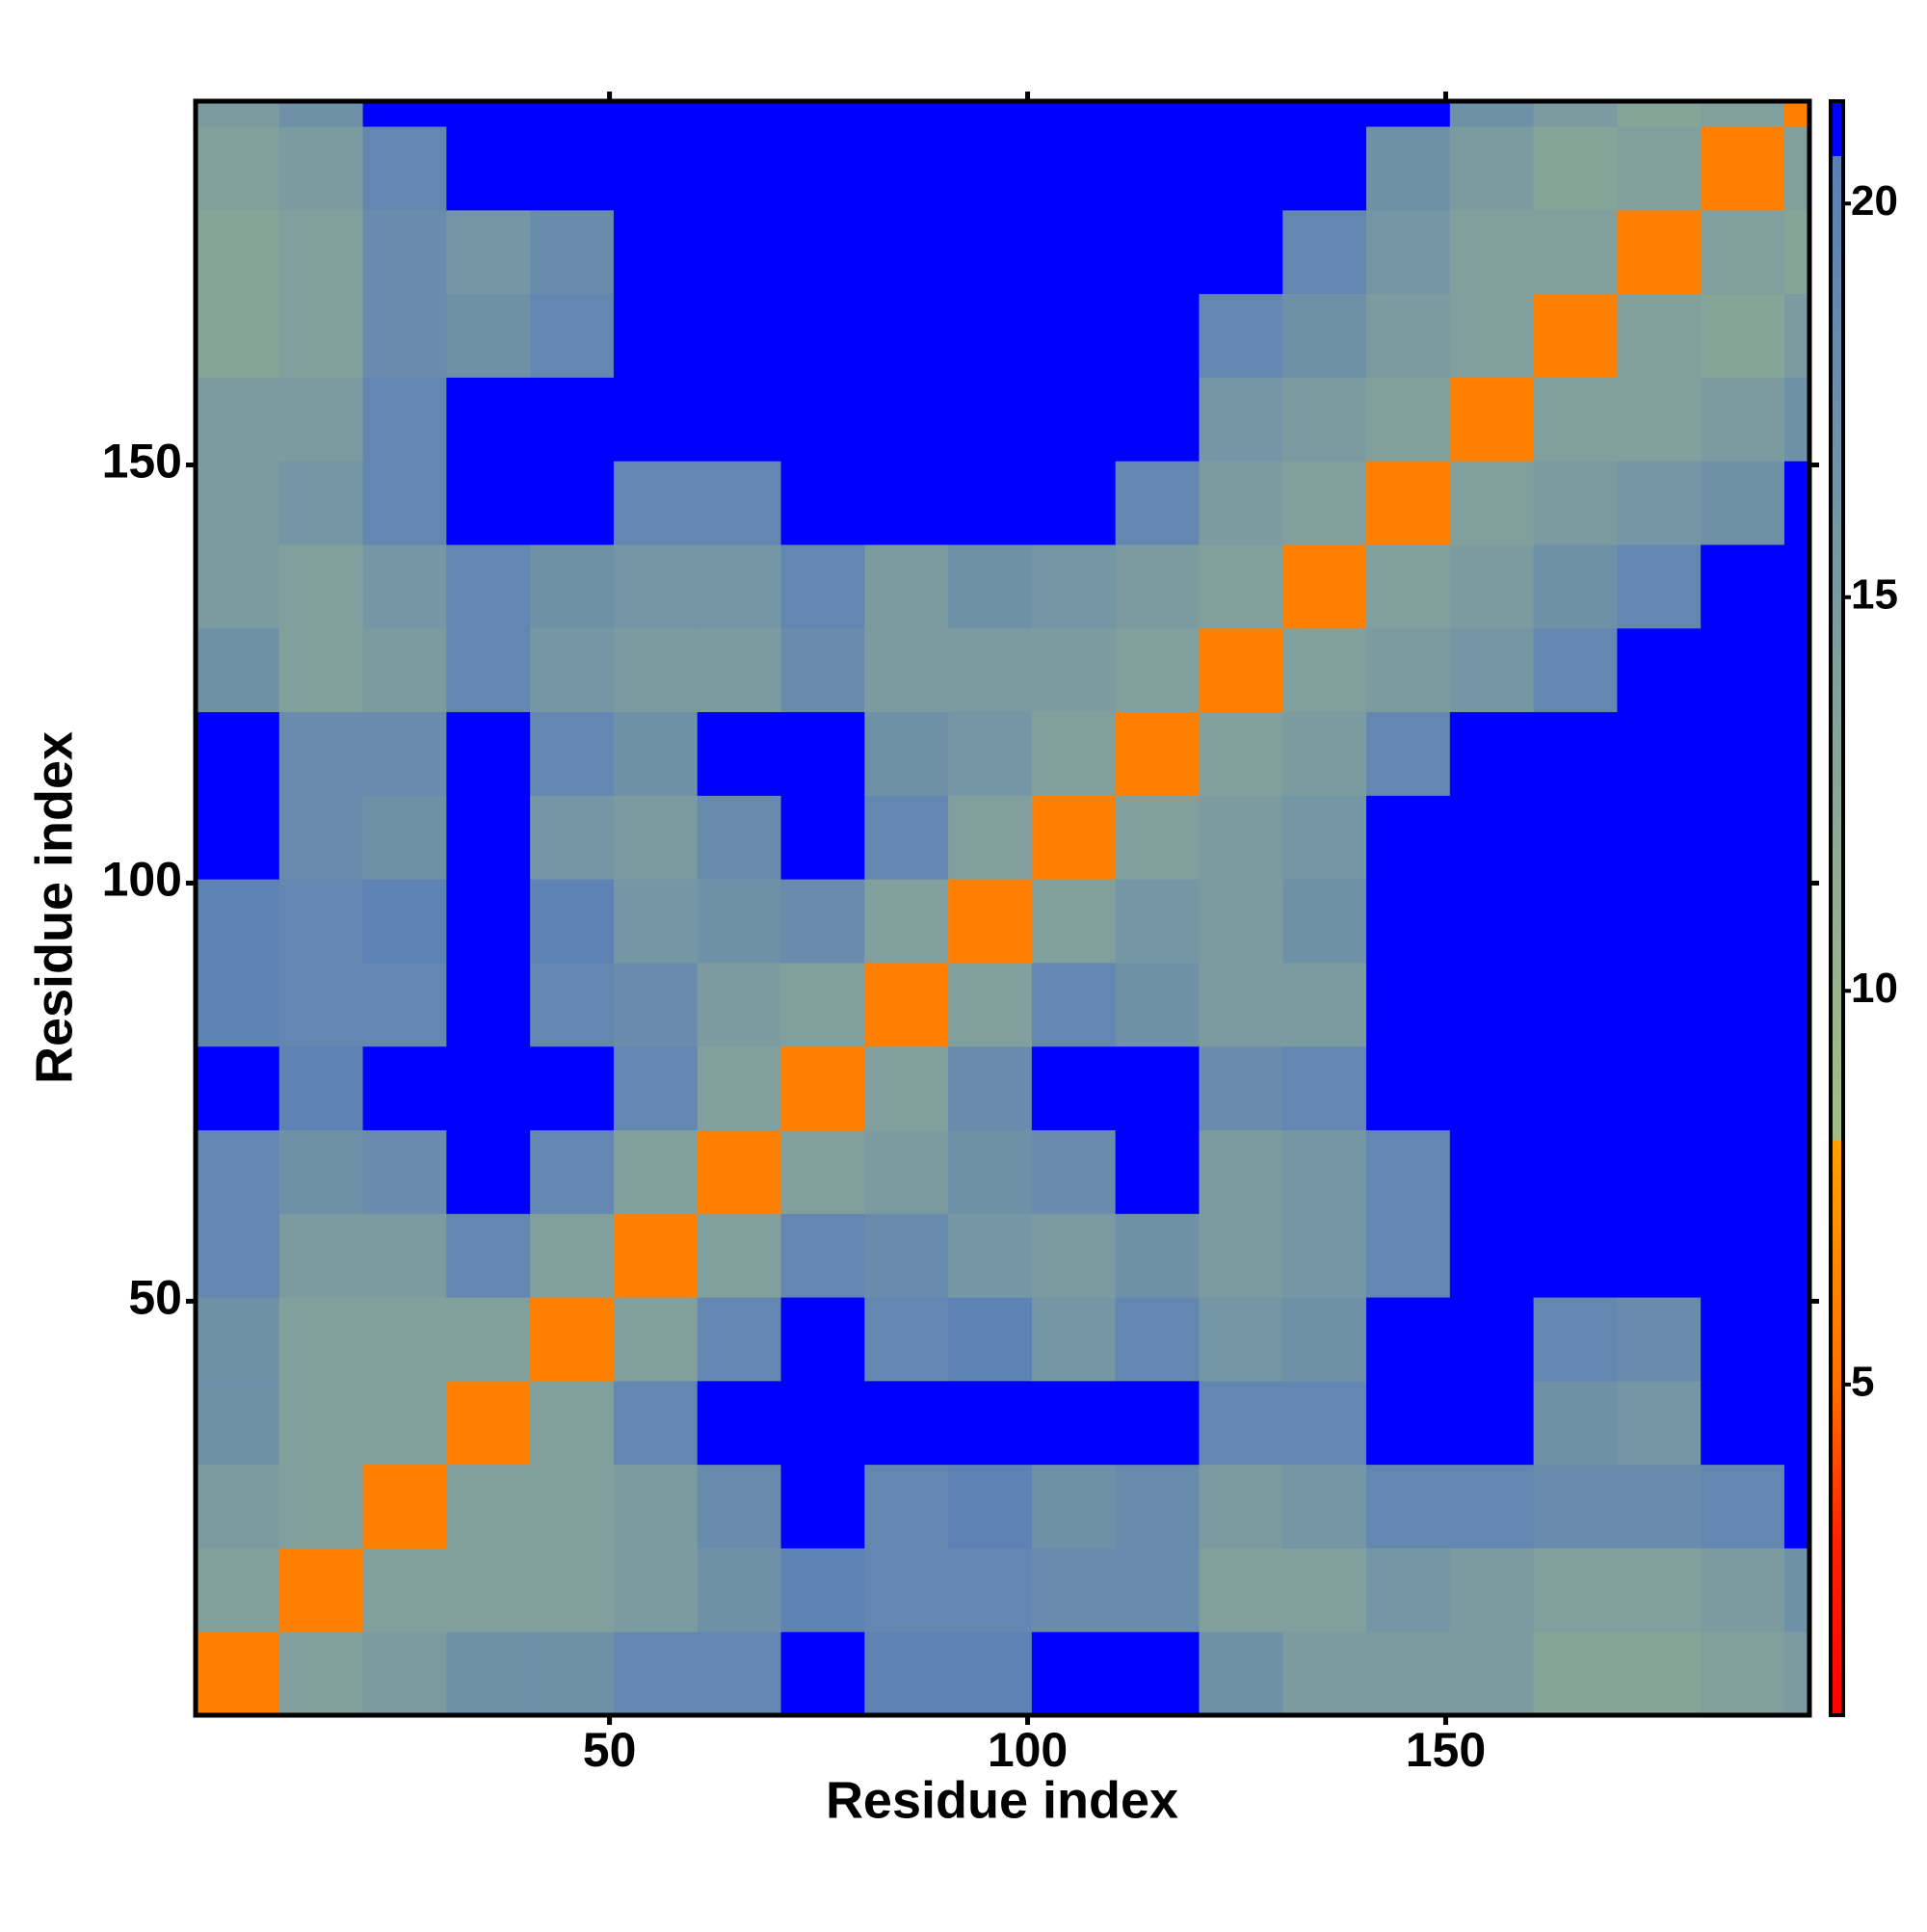 The width and height of the screenshot is (1927, 1932). I want to click on y-tick-label: 100, so click(142, 880).